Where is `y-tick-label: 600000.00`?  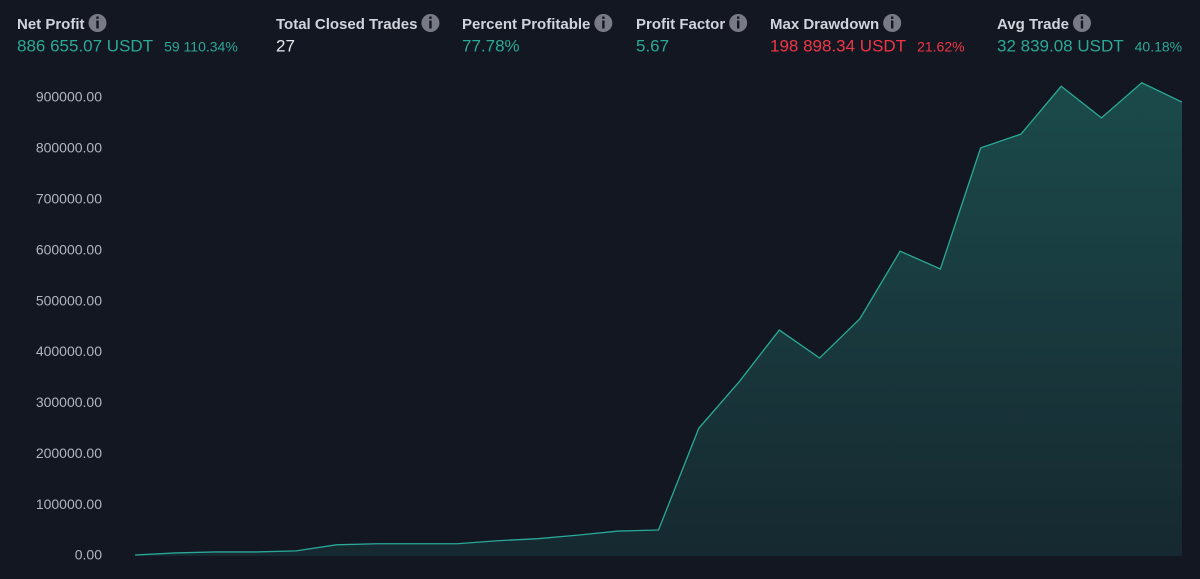
y-tick-label: 600000.00 is located at coordinates (69, 249).